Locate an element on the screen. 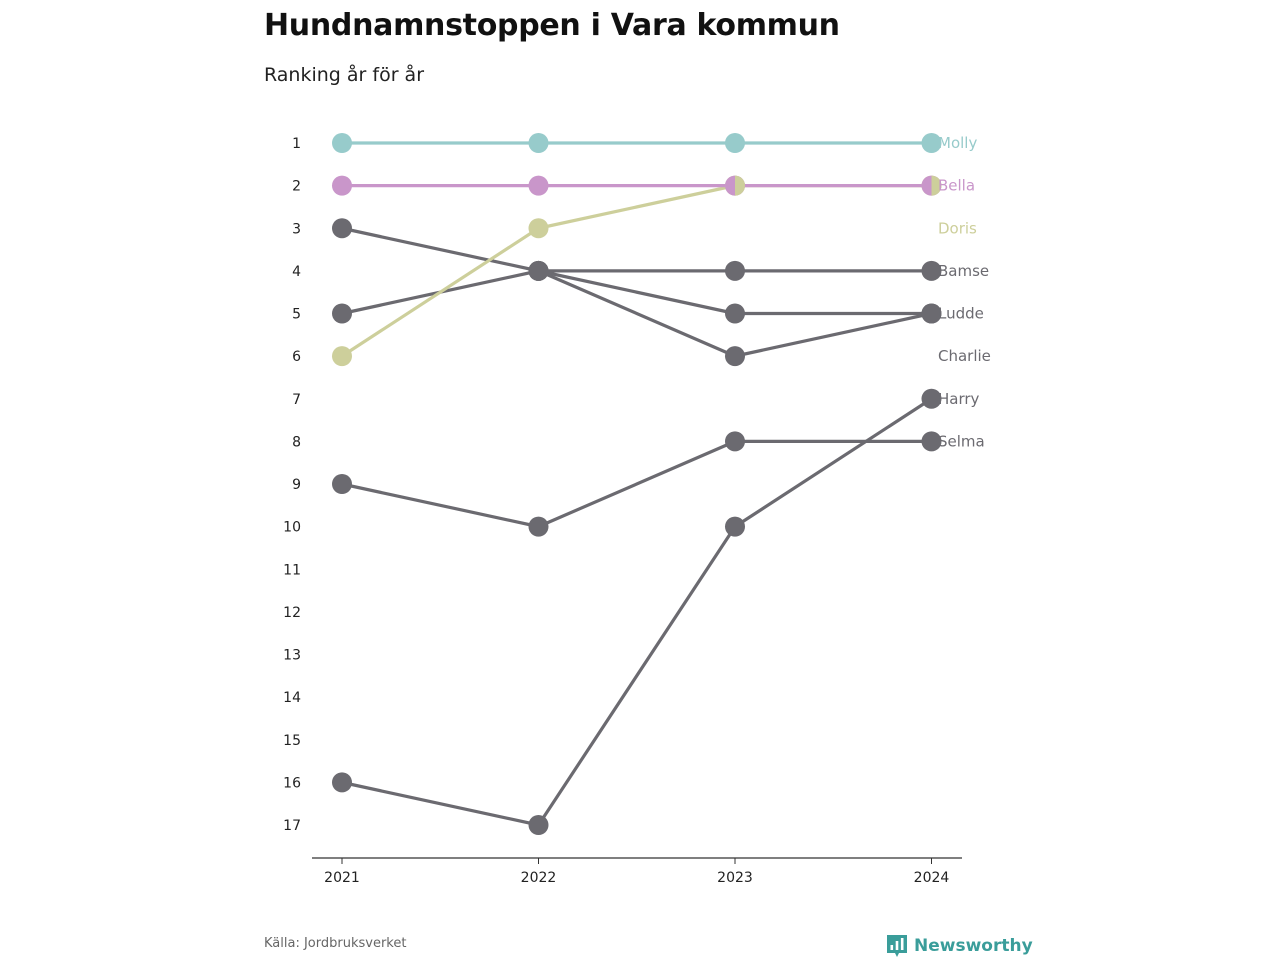  series-line-selma is located at coordinates (637, 484).